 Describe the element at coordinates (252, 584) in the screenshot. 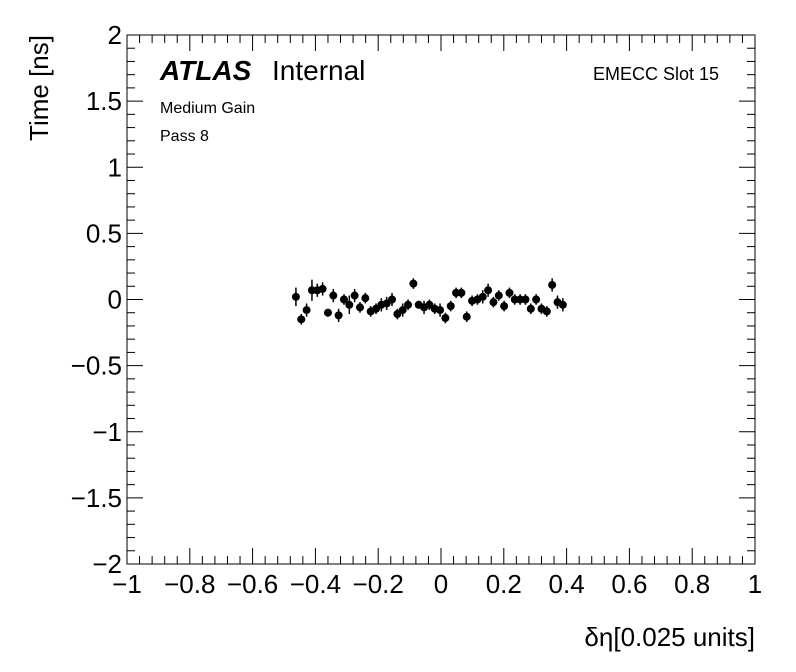

I see `x-tick-label: −0.6` at that location.